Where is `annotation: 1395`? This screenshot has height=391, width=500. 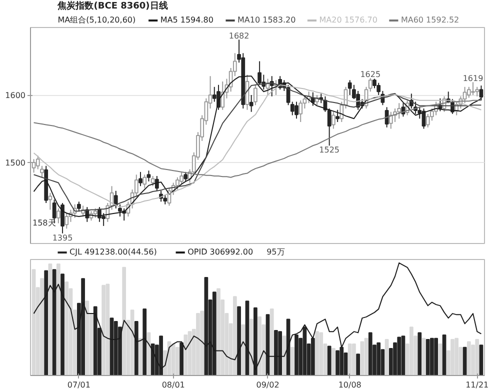
annotation: 1395 is located at coordinates (62, 237).